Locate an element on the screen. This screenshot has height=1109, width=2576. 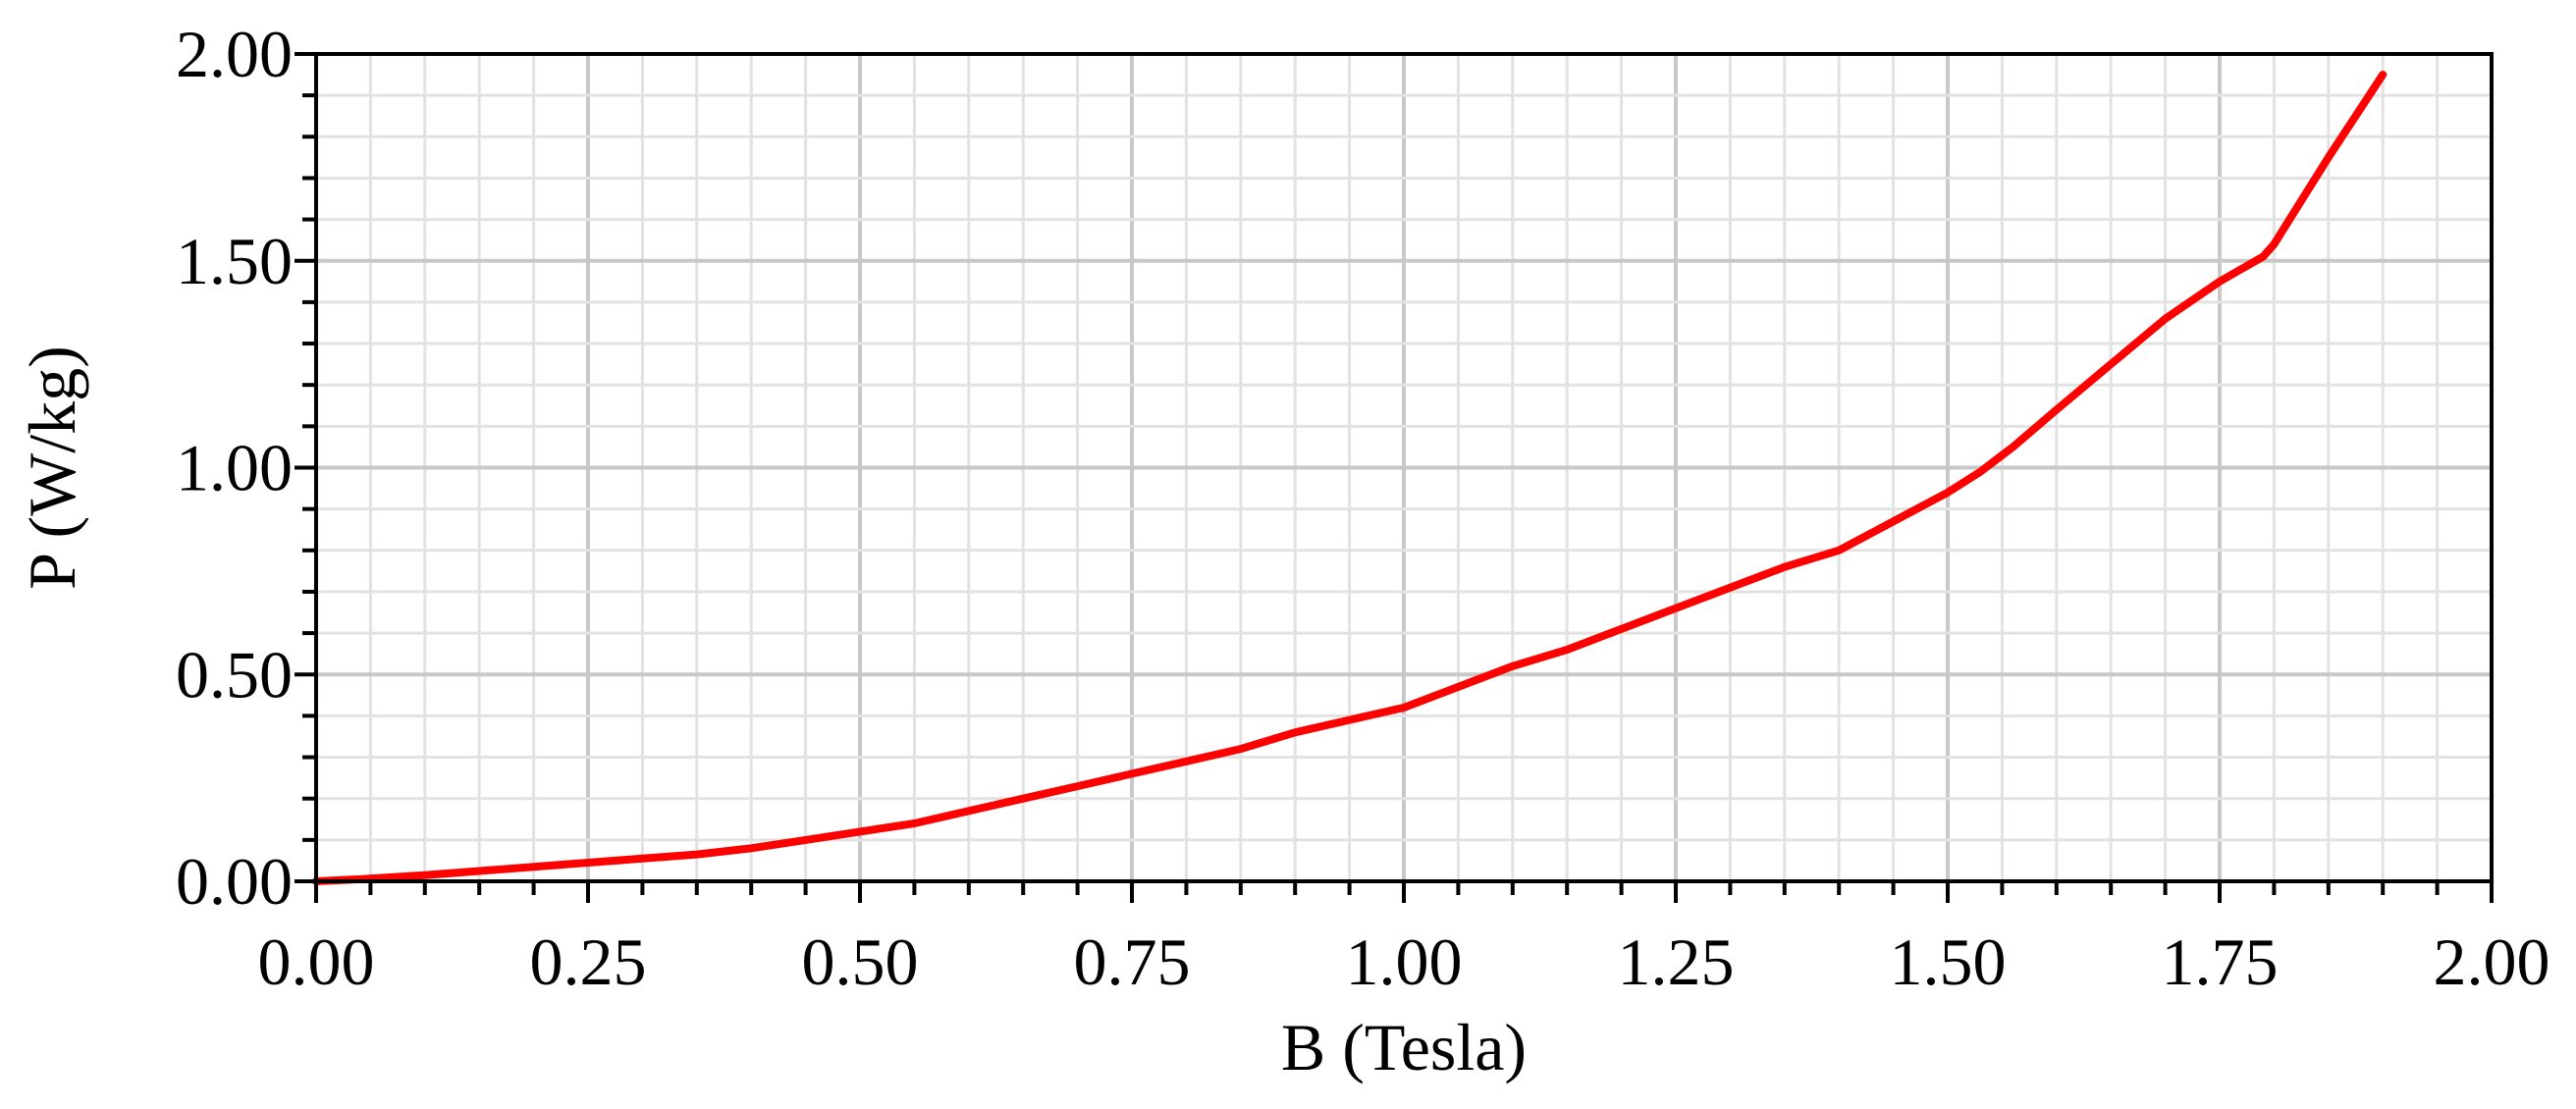
y-axis-title: P (W/kg) is located at coordinates (52, 467).